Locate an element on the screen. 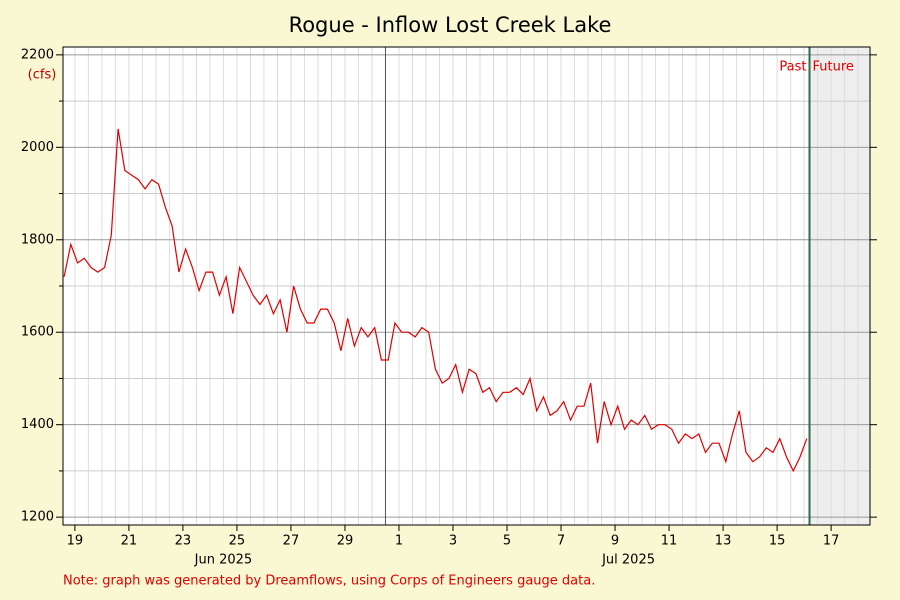  x-tick-label: 21 is located at coordinates (129, 541).